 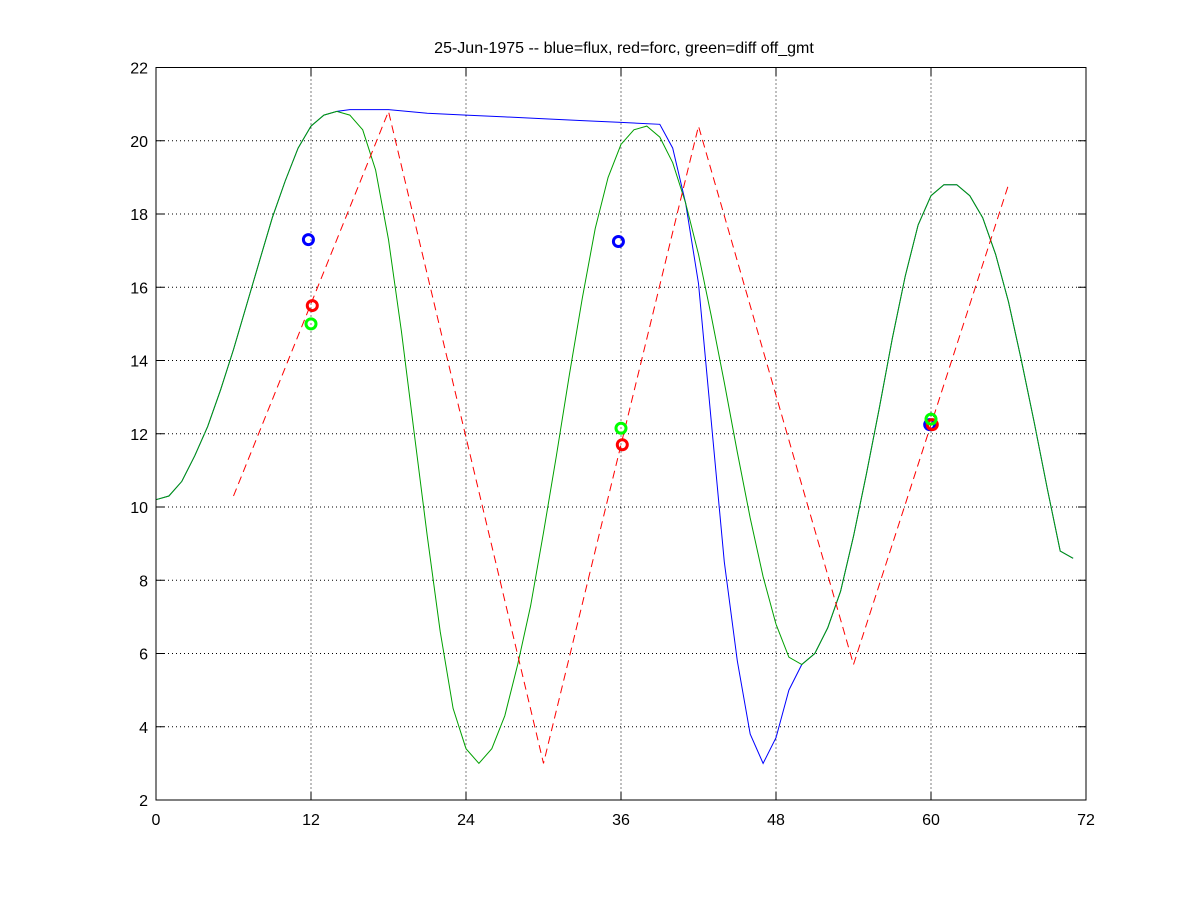 What do you see at coordinates (139, 142) in the screenshot?
I see `y-tick-label: 20` at bounding box center [139, 142].